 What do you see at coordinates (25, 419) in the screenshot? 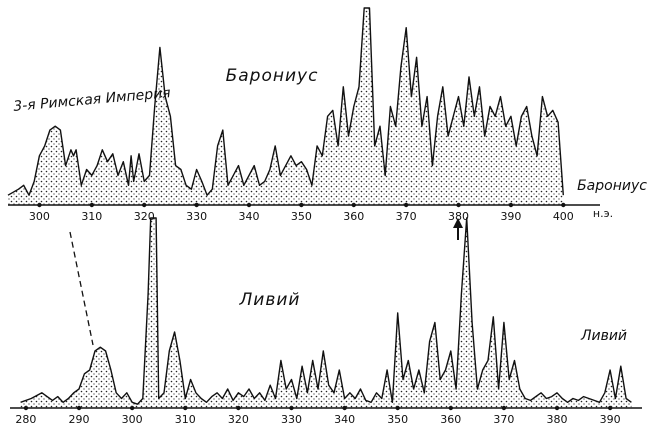
I see `x-tick-label: 280` at bounding box center [25, 419].